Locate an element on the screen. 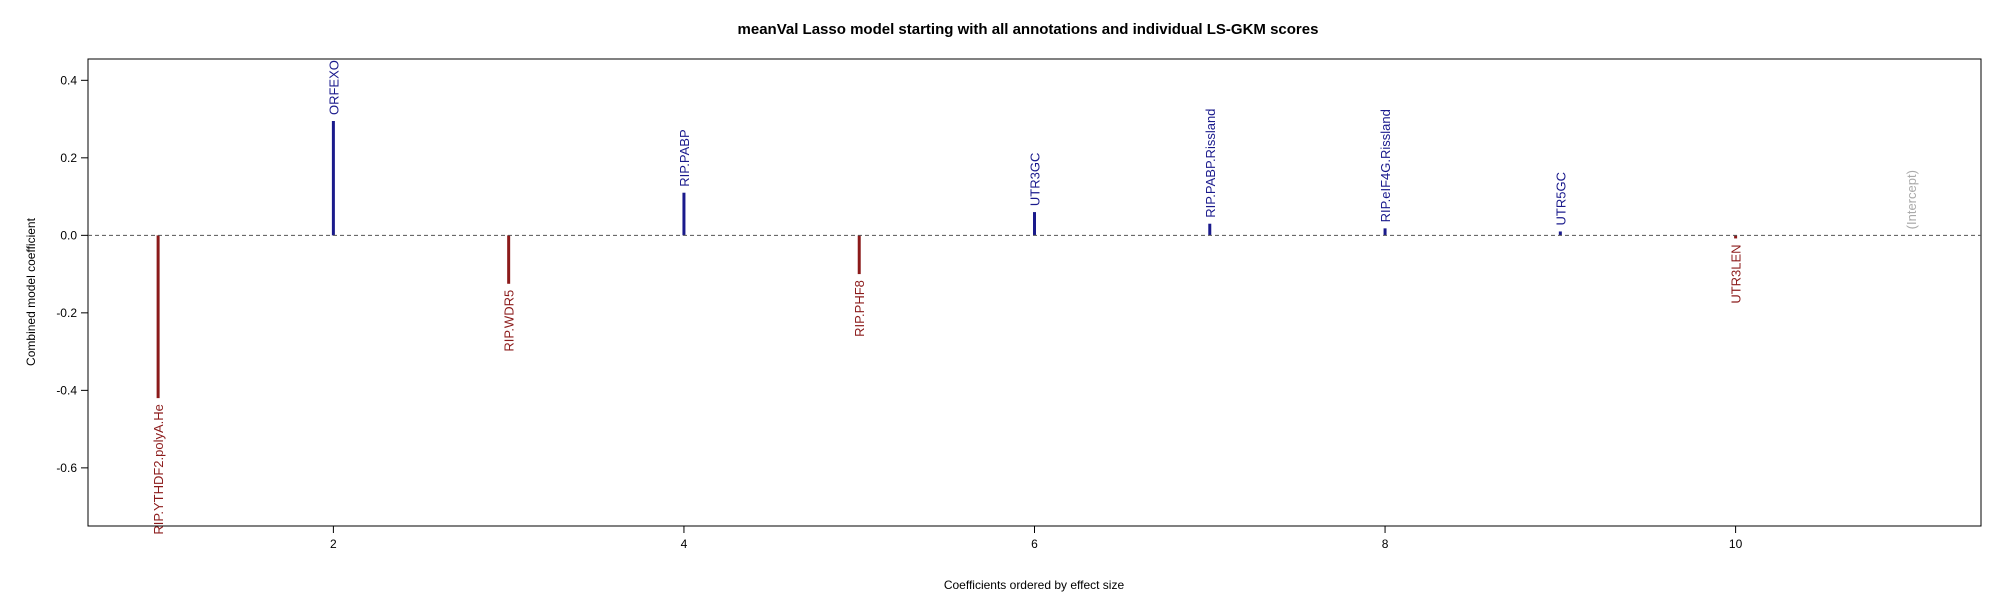 This screenshot has height=600, width=2000. coefficient-label: (Intercept) is located at coordinates (1911, 199).